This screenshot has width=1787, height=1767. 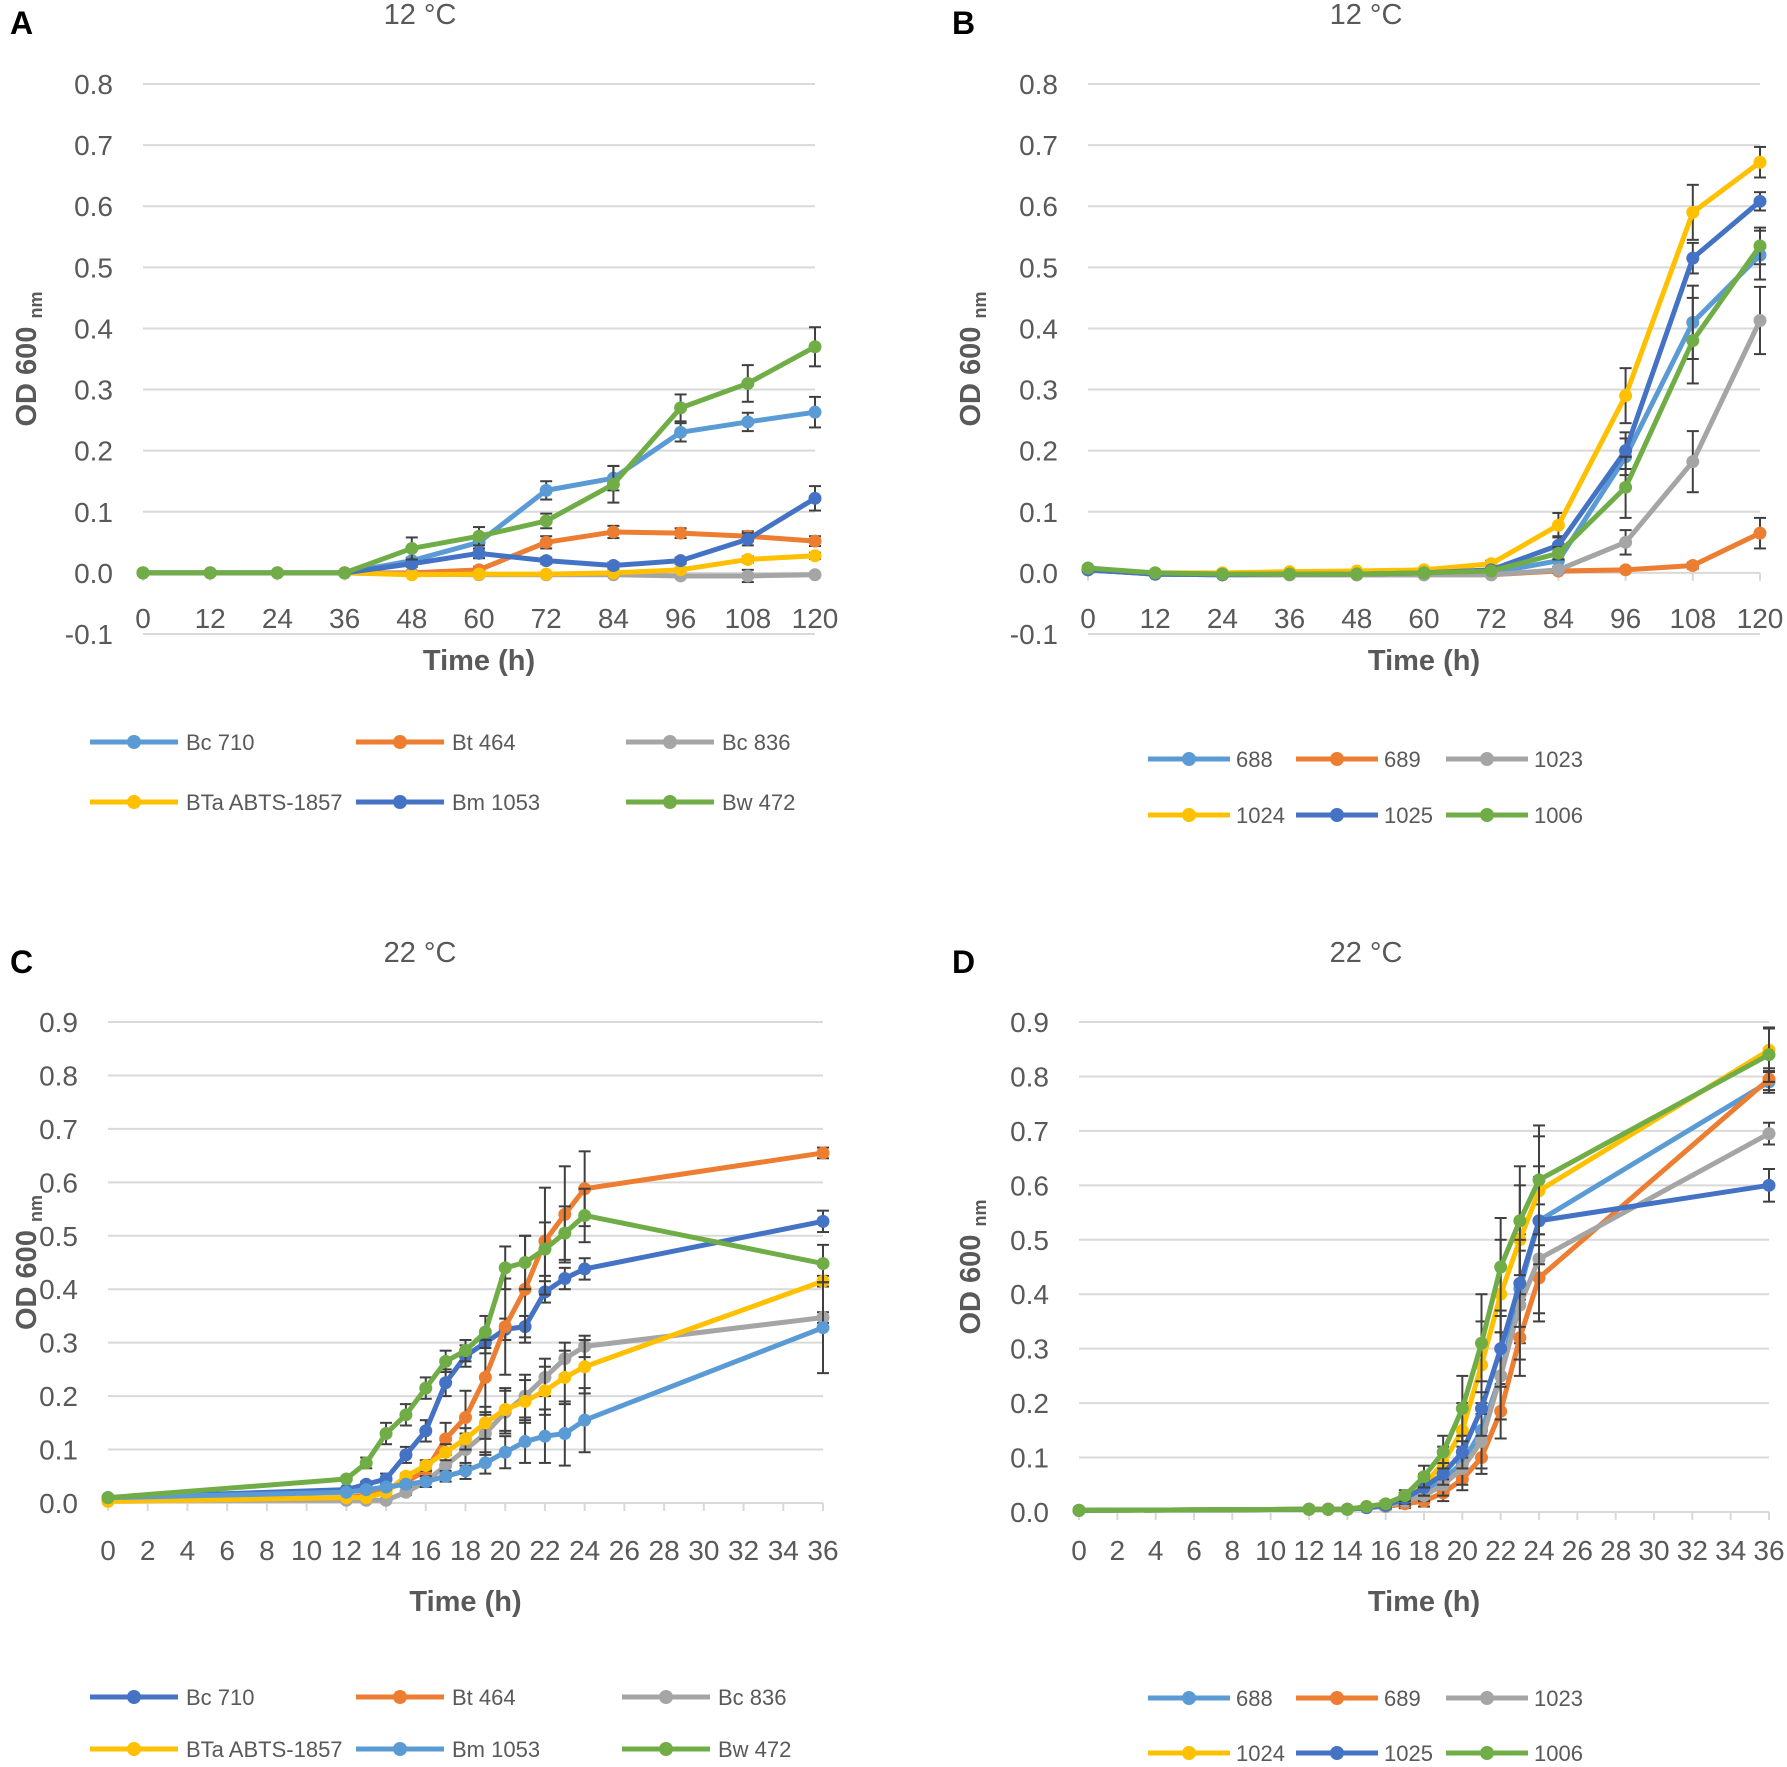 What do you see at coordinates (963, 23) in the screenshot?
I see `panel-letter: B` at bounding box center [963, 23].